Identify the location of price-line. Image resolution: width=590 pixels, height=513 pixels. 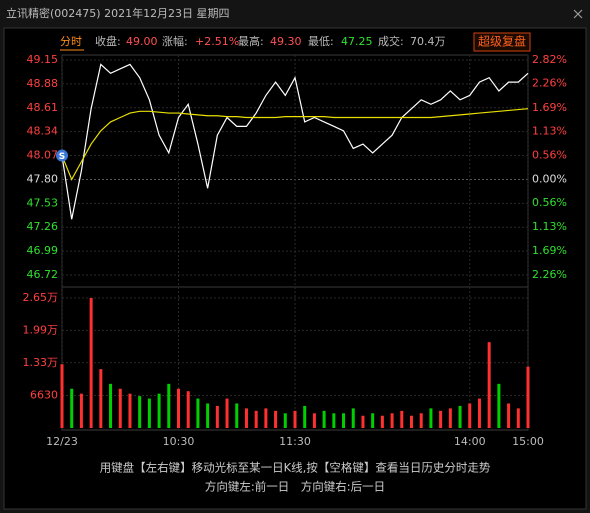
(295, 144).